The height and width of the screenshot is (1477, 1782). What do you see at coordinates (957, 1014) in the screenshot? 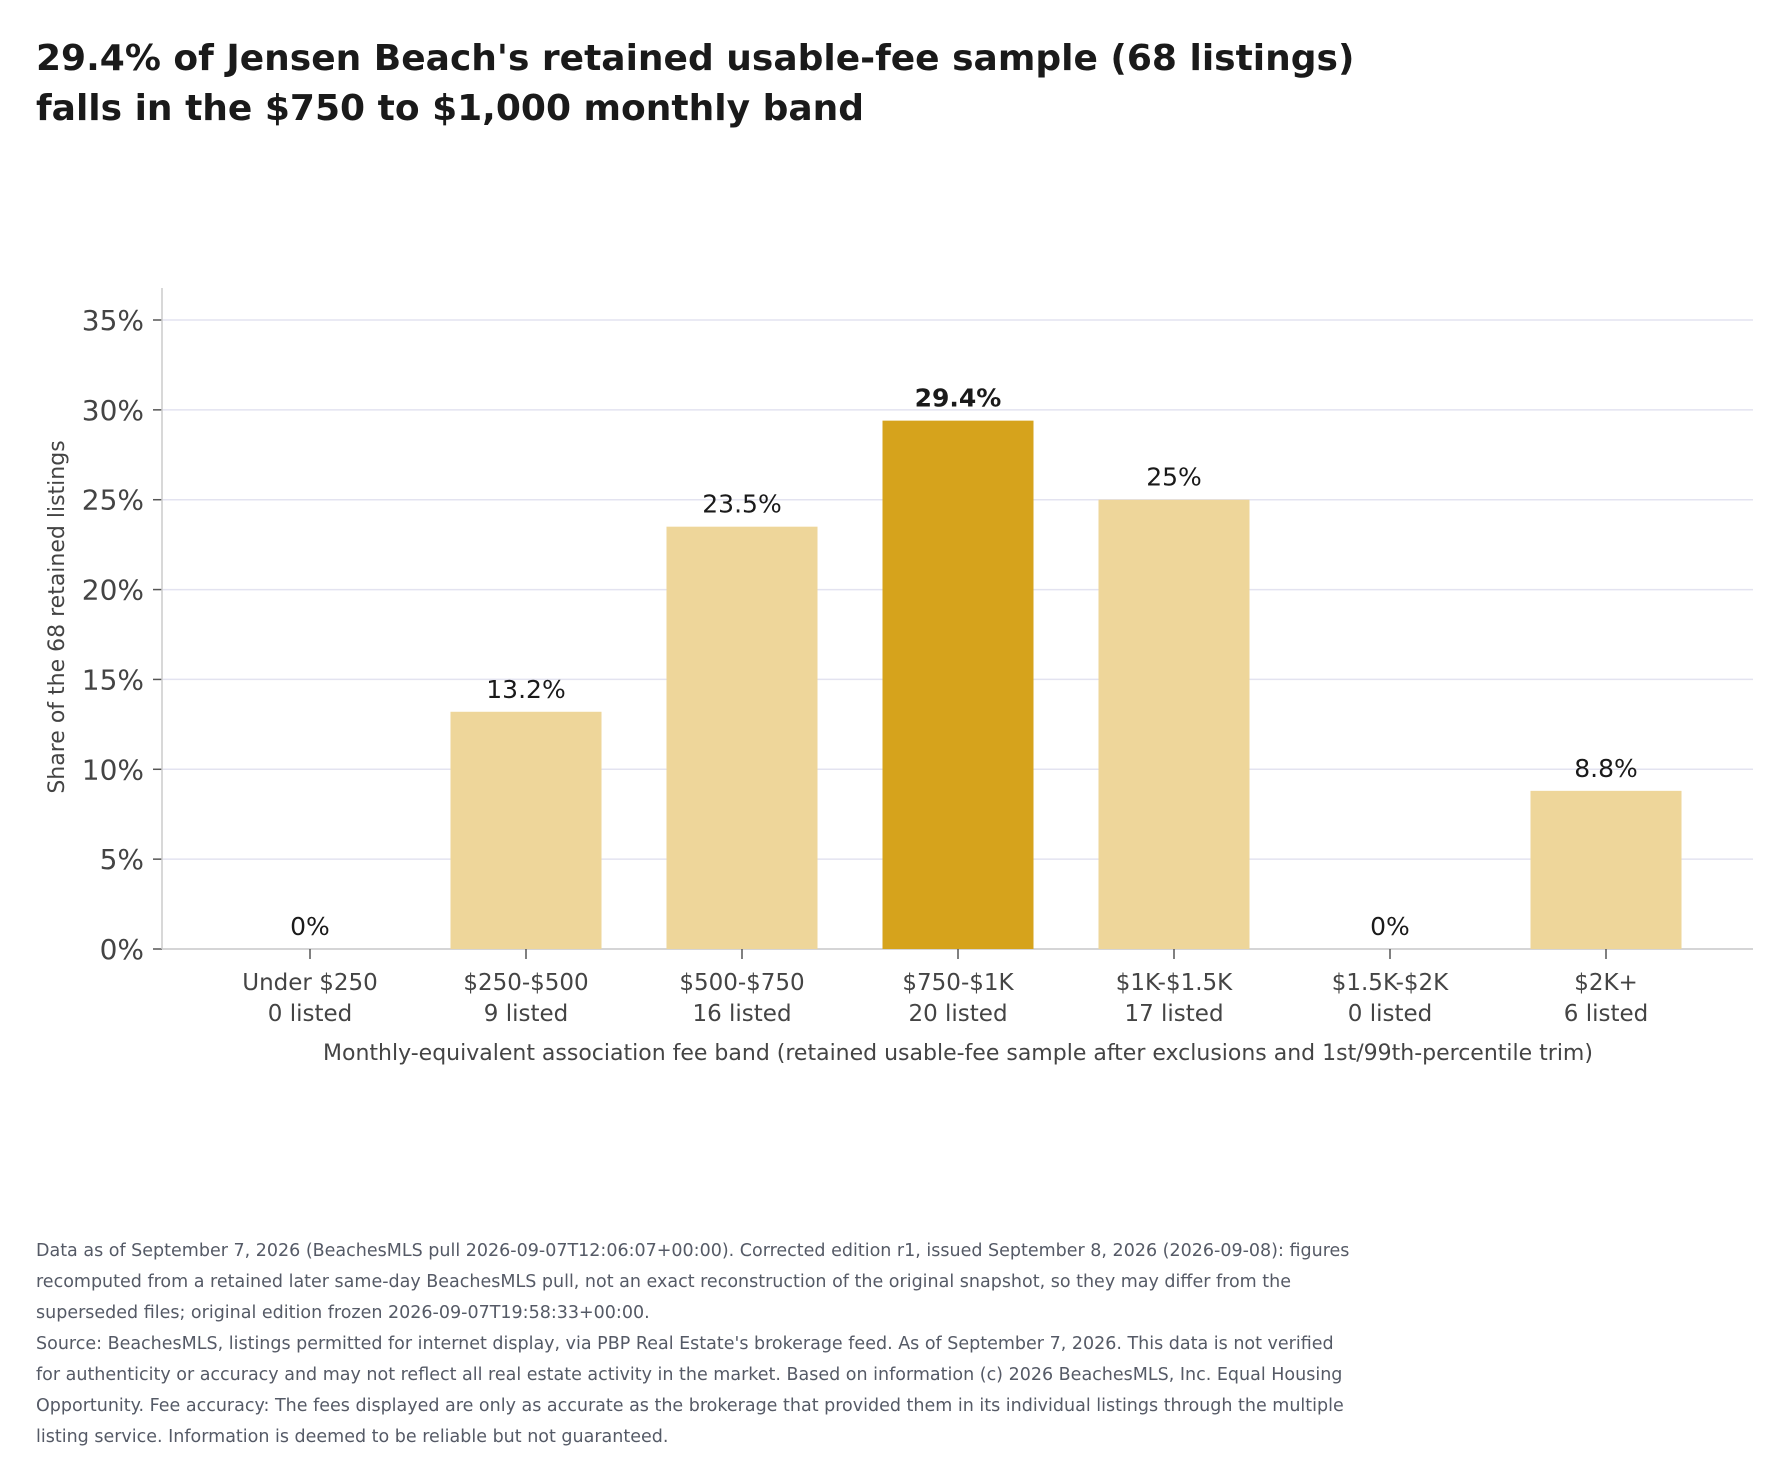
I see `x-tick-count: 20 listed` at bounding box center [957, 1014].